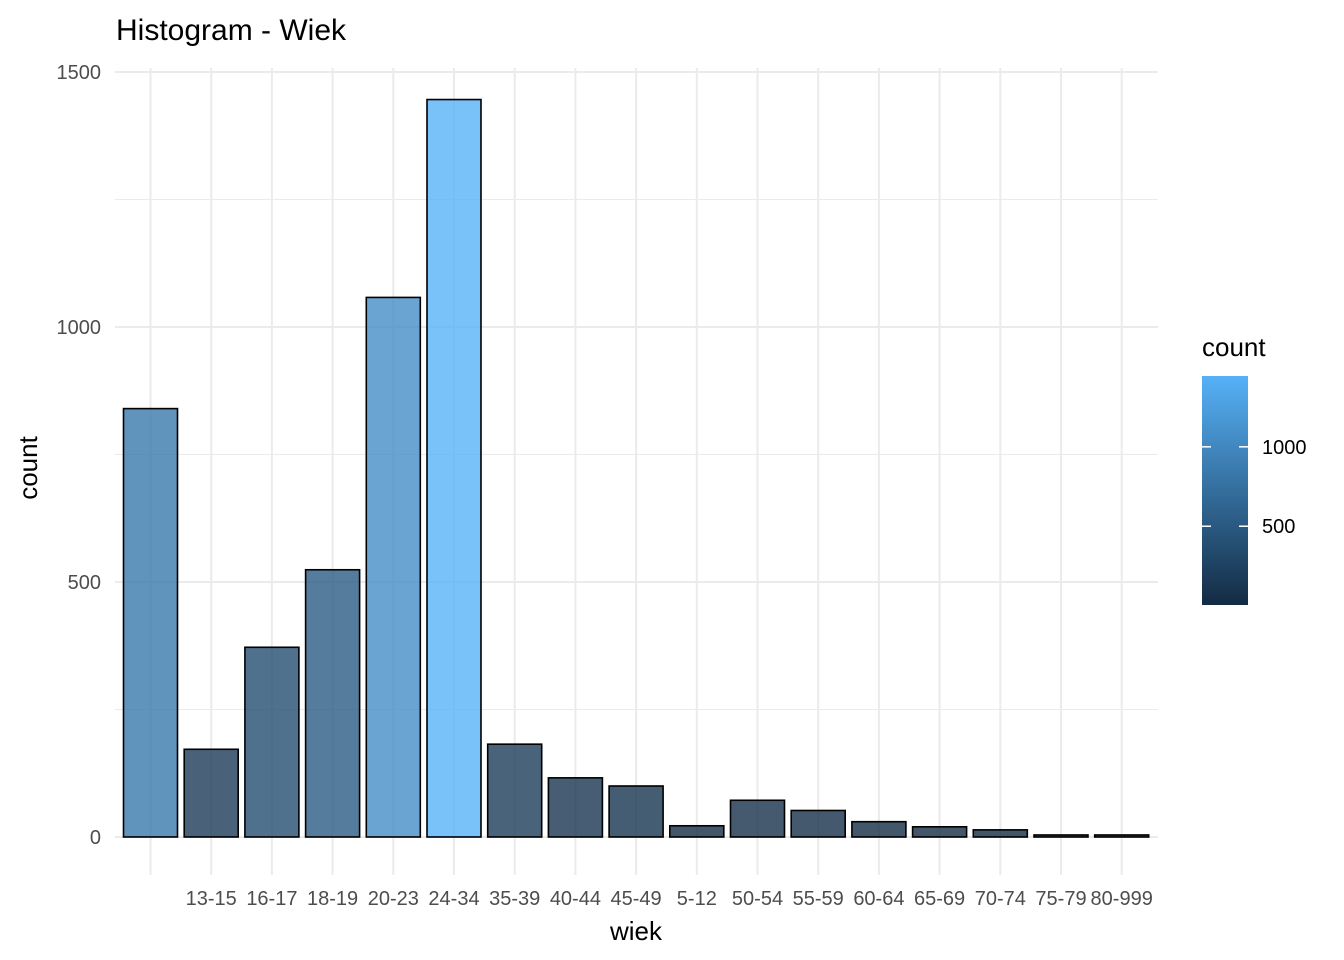 The image size is (1344, 960). What do you see at coordinates (818, 899) in the screenshot?
I see `x-tick-label: 55-59` at bounding box center [818, 899].